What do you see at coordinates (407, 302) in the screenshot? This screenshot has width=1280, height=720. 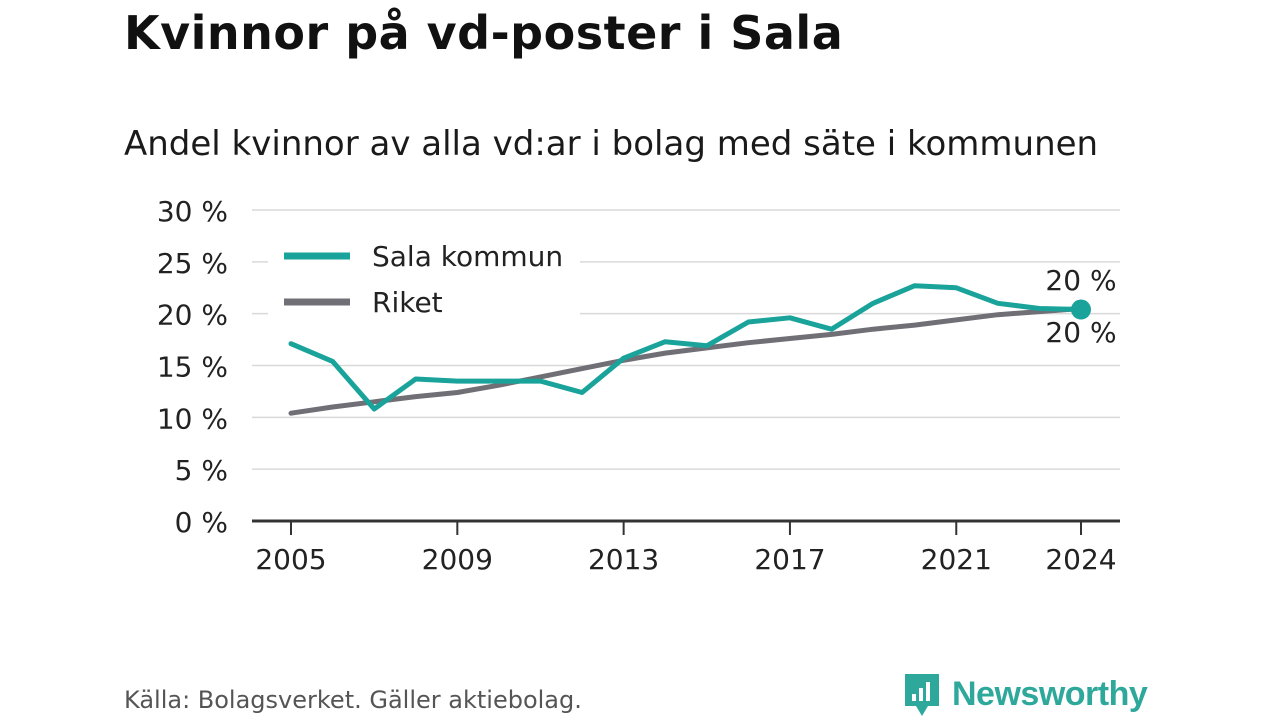 I see `legend-label: Riket` at bounding box center [407, 302].